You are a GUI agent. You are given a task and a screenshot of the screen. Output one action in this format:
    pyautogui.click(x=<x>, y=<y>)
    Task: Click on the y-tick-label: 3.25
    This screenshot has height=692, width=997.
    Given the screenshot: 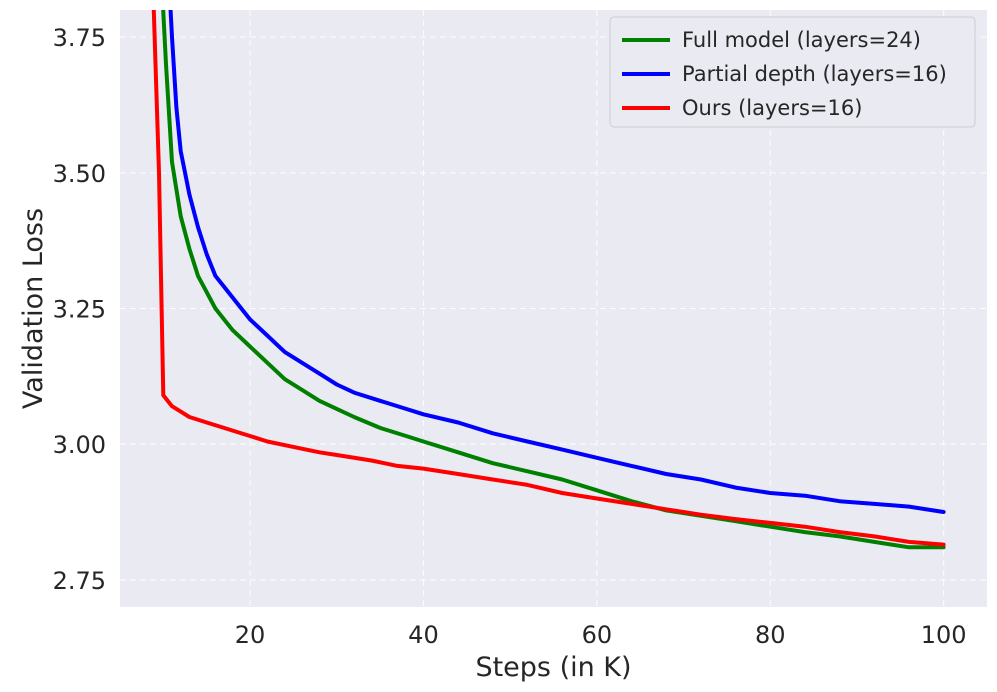 What is the action you would take?
    pyautogui.click(x=79, y=310)
    